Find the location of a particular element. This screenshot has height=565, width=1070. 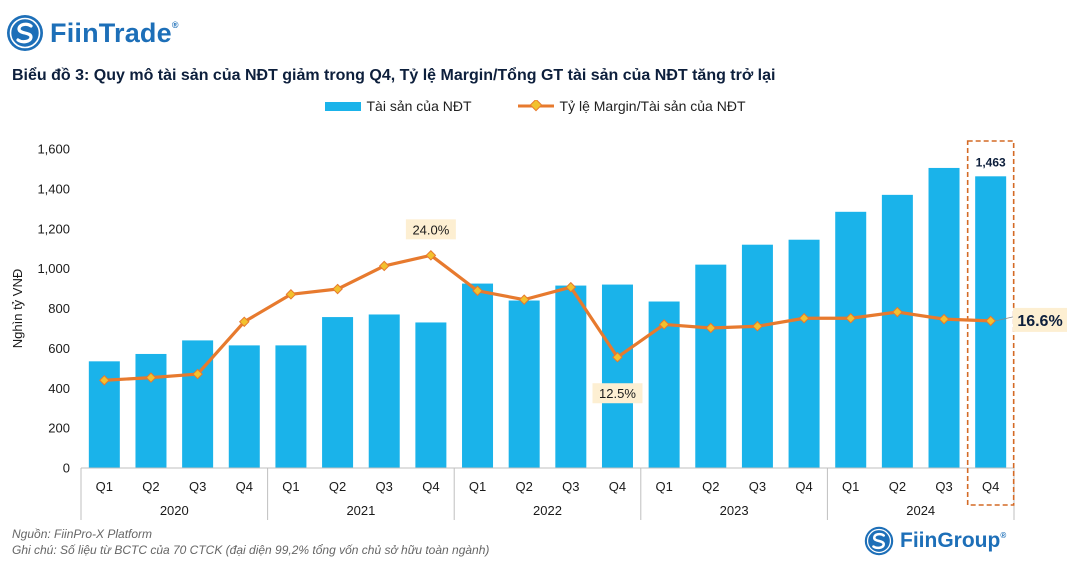

y-tick-label: 800 is located at coordinates (59, 308).